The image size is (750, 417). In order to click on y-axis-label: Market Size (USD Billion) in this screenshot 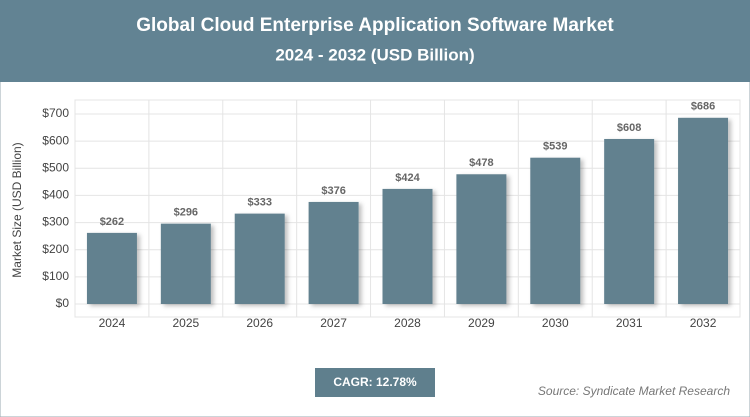, I will do `click(17, 209)`.